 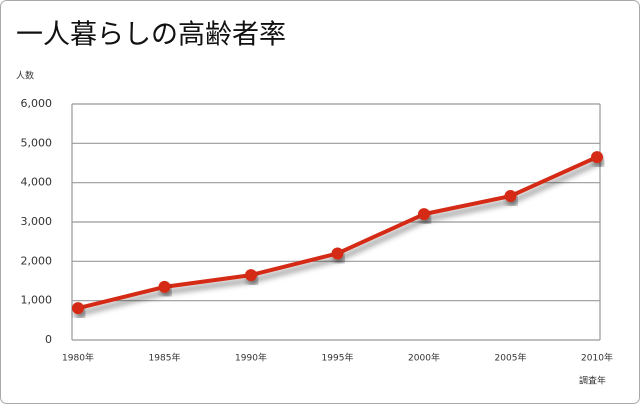 I want to click on x-axis-label: 調査年, so click(x=592, y=381).